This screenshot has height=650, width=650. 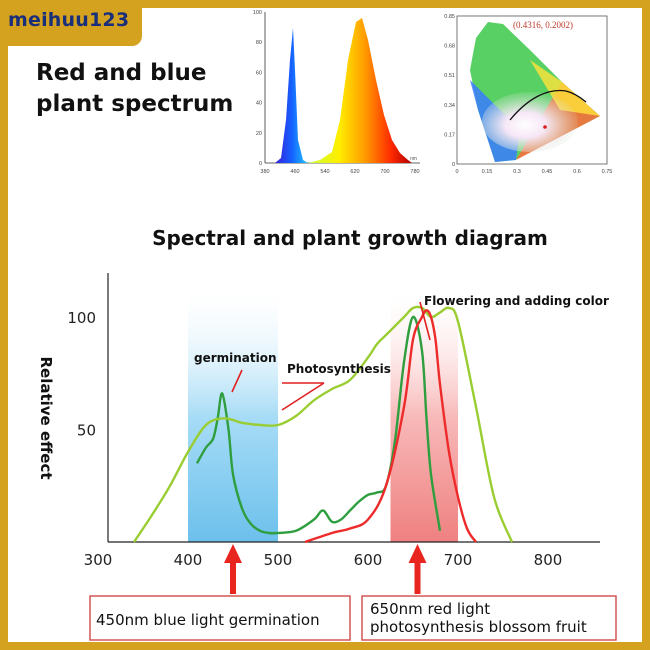 What do you see at coordinates (354, 172) in the screenshot?
I see `spectrum-x-tick: 620` at bounding box center [354, 172].